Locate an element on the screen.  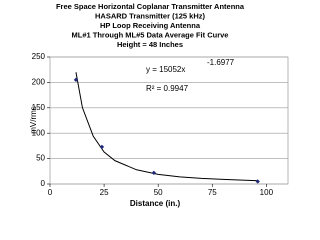
x-tick-label: 75 is located at coordinates (212, 192).